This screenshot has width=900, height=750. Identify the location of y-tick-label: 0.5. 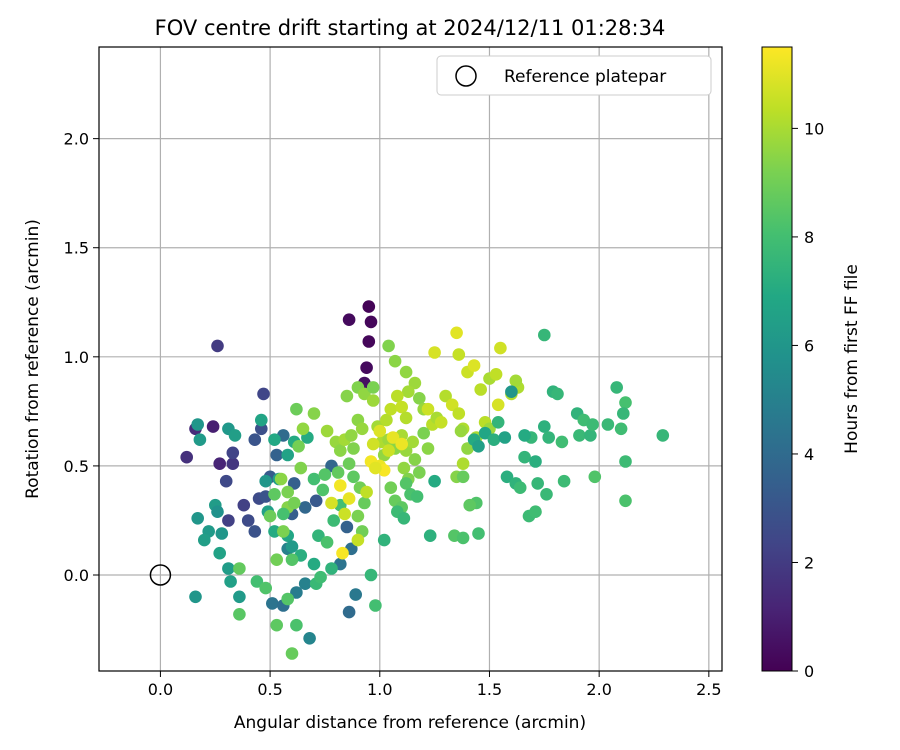
(76, 466).